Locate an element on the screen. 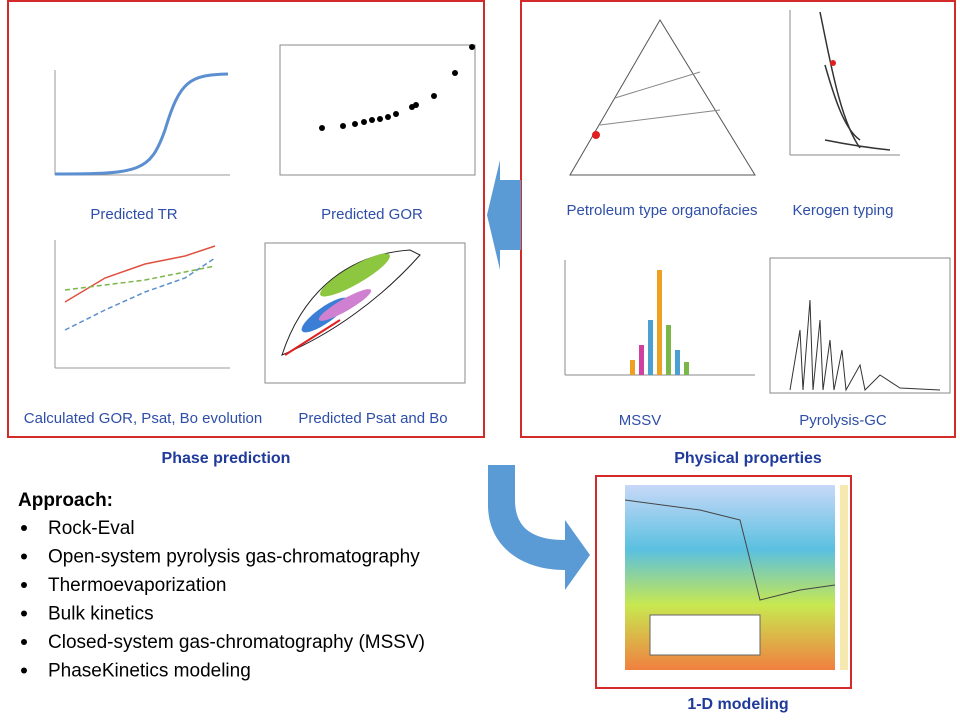 The height and width of the screenshot is (720, 960). ternary-thumb is located at coordinates (662, 97).